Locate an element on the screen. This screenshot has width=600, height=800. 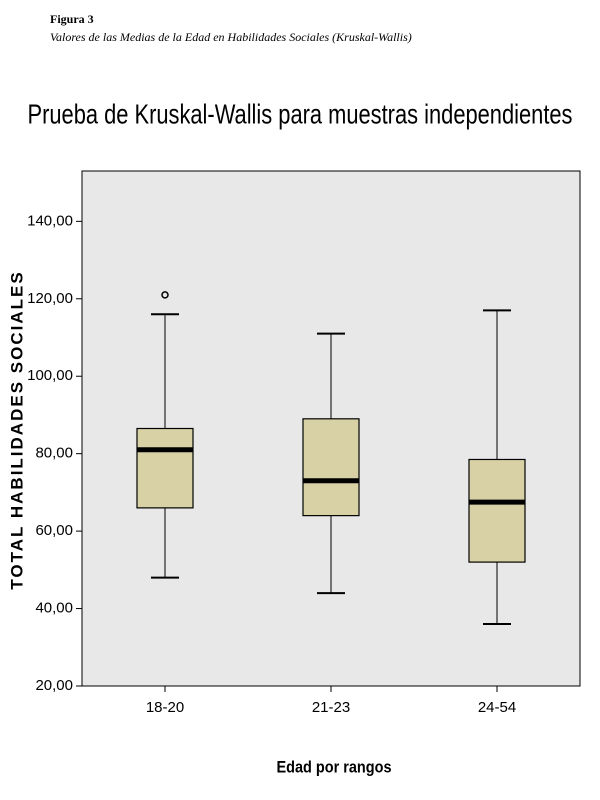
y-tick-label: 100,00 is located at coordinates (50, 375).